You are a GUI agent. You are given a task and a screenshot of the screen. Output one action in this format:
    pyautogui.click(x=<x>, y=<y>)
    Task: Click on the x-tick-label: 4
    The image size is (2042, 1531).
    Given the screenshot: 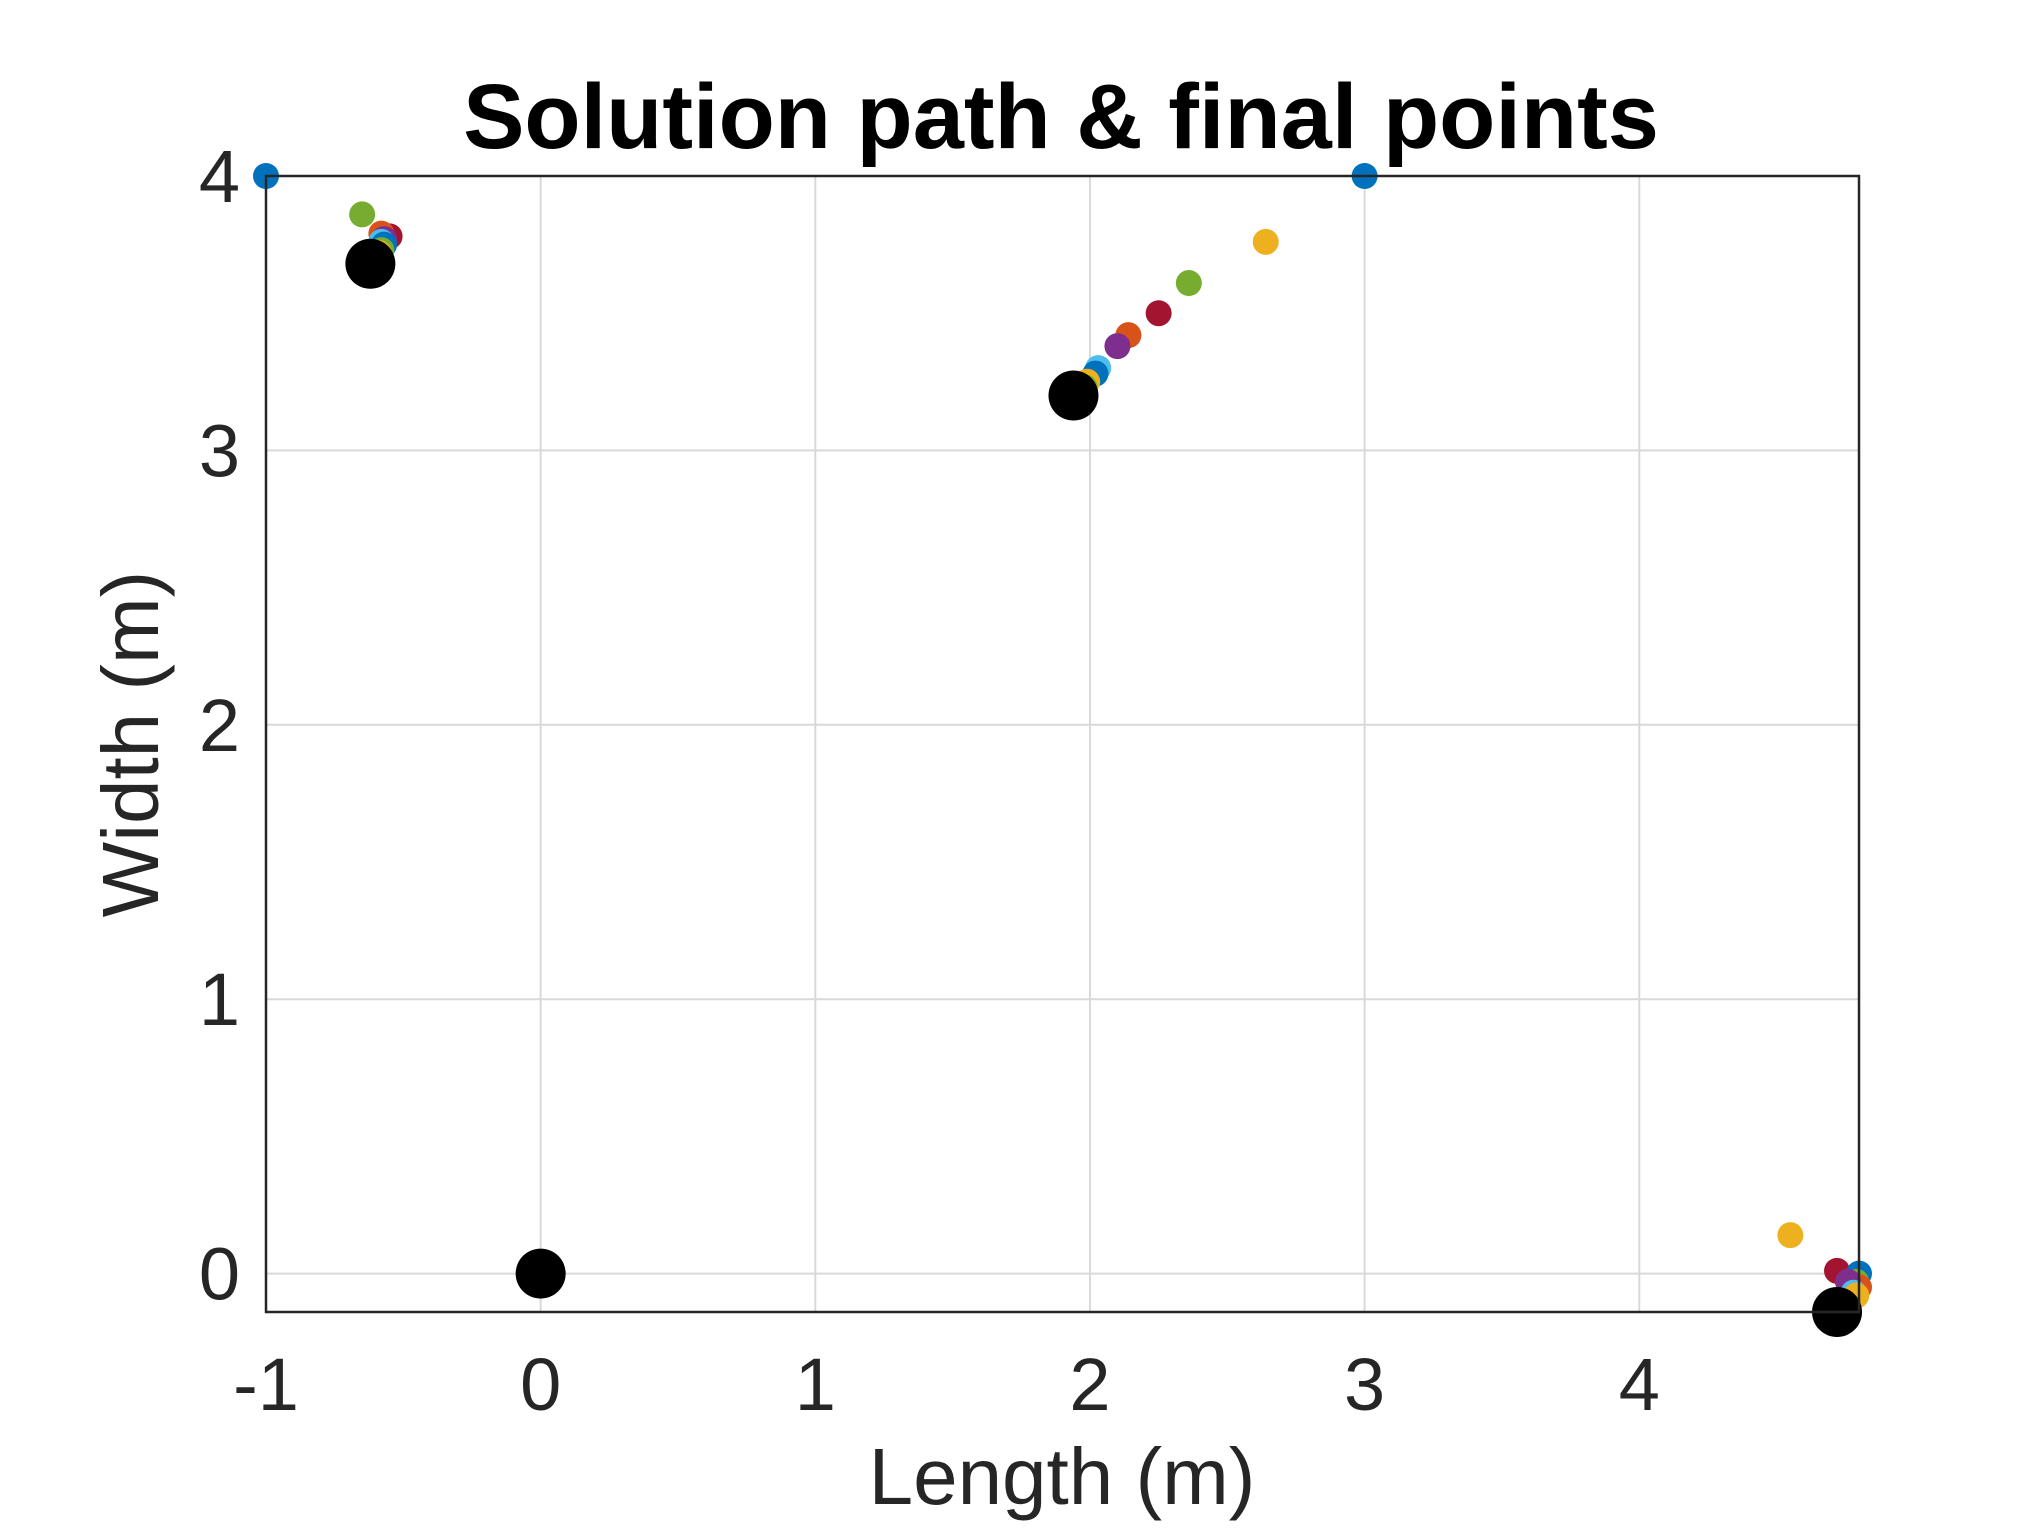 What is the action you would take?
    pyautogui.click(x=1639, y=1384)
    